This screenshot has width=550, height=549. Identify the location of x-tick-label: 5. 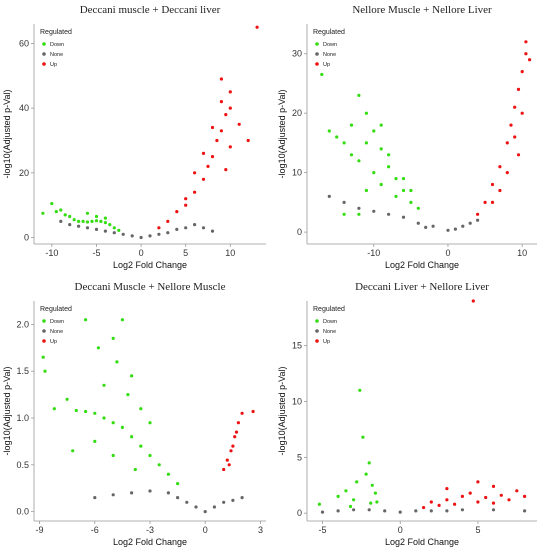
(477, 530).